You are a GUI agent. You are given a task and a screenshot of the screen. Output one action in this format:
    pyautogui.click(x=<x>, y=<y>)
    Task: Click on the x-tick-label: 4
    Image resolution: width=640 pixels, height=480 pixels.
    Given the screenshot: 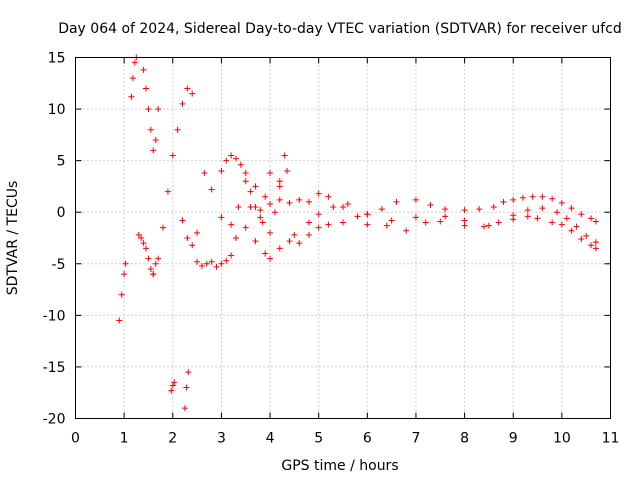 What is the action you would take?
    pyautogui.click(x=270, y=439)
    